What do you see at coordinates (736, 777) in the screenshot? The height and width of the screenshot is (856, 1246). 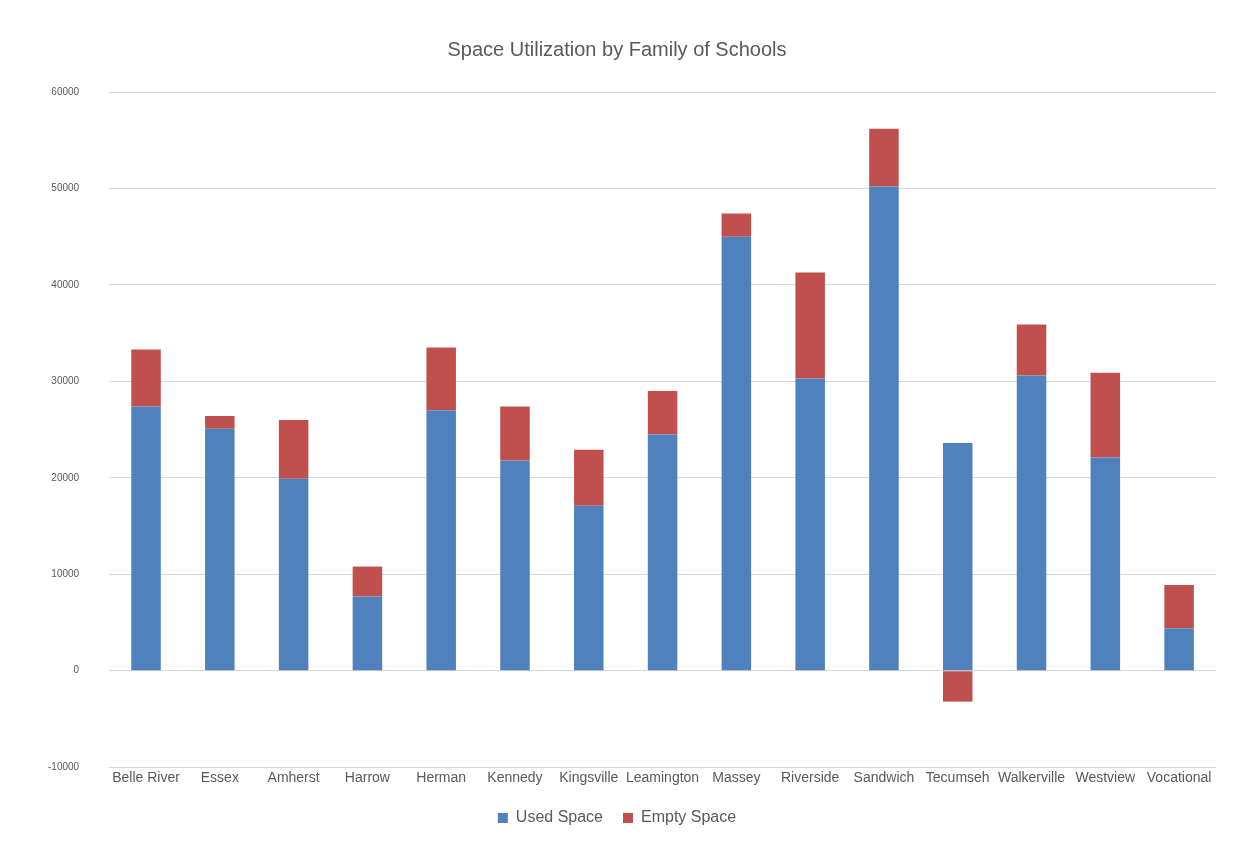 I see `x-tick-label: Massey` at bounding box center [736, 777].